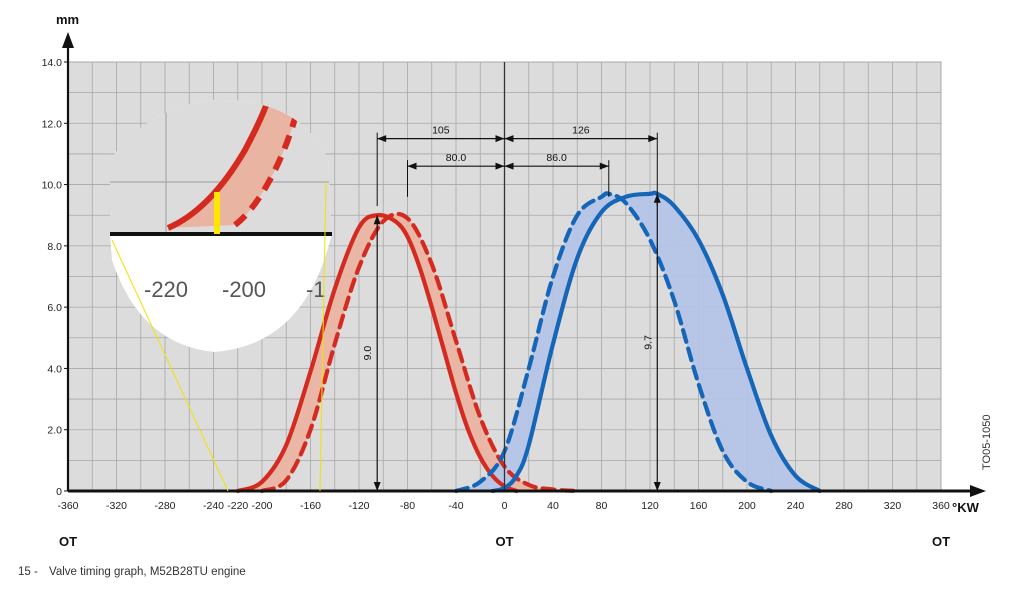 This screenshot has height=596, width=1024. What do you see at coordinates (699, 506) in the screenshot?
I see `x-tick-label: 160` at bounding box center [699, 506].